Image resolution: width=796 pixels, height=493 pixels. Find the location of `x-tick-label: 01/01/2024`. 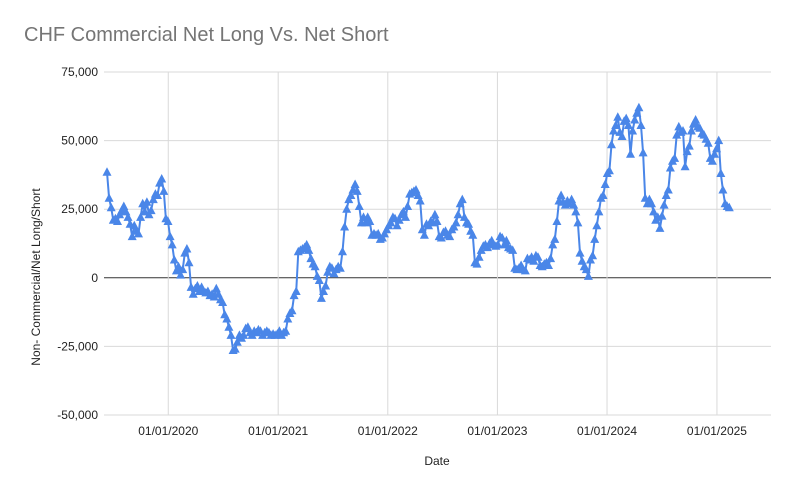

x-tick-label: 01/01/2024 is located at coordinates (607, 431).